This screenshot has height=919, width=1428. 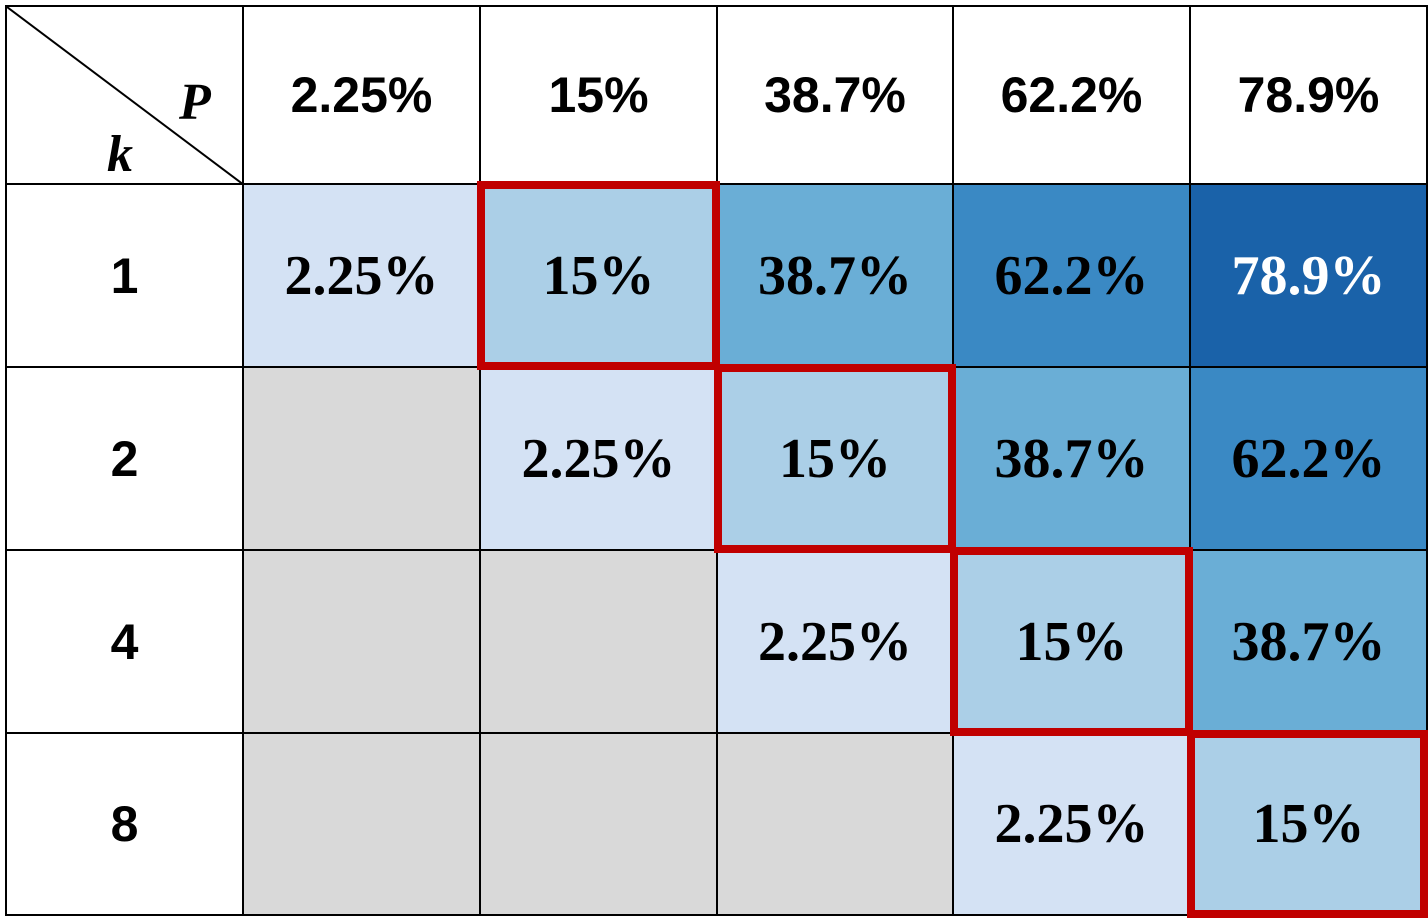 I want to click on column-header-text: 78.9%, so click(x=1308, y=95).